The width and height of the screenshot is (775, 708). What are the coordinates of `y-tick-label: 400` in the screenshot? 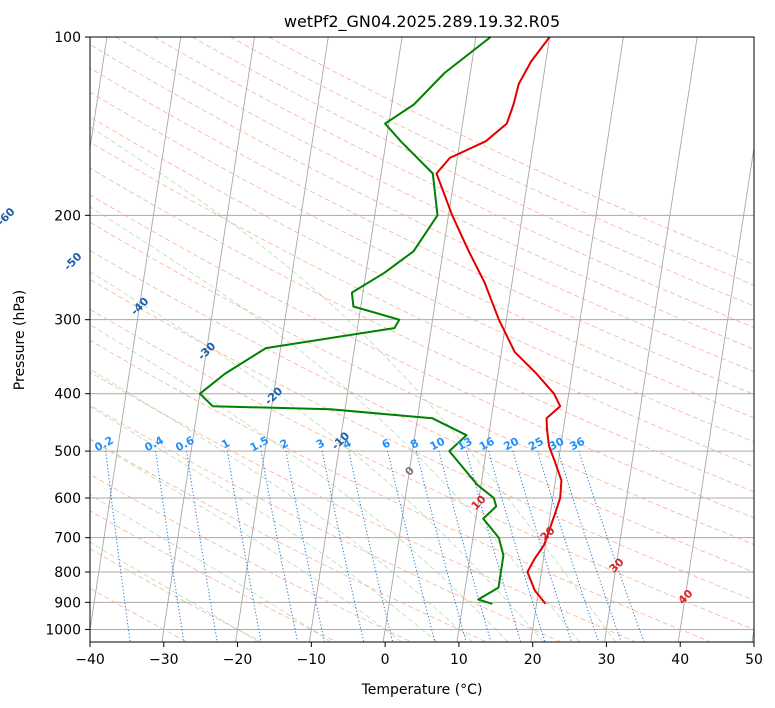 It's located at (67, 395).